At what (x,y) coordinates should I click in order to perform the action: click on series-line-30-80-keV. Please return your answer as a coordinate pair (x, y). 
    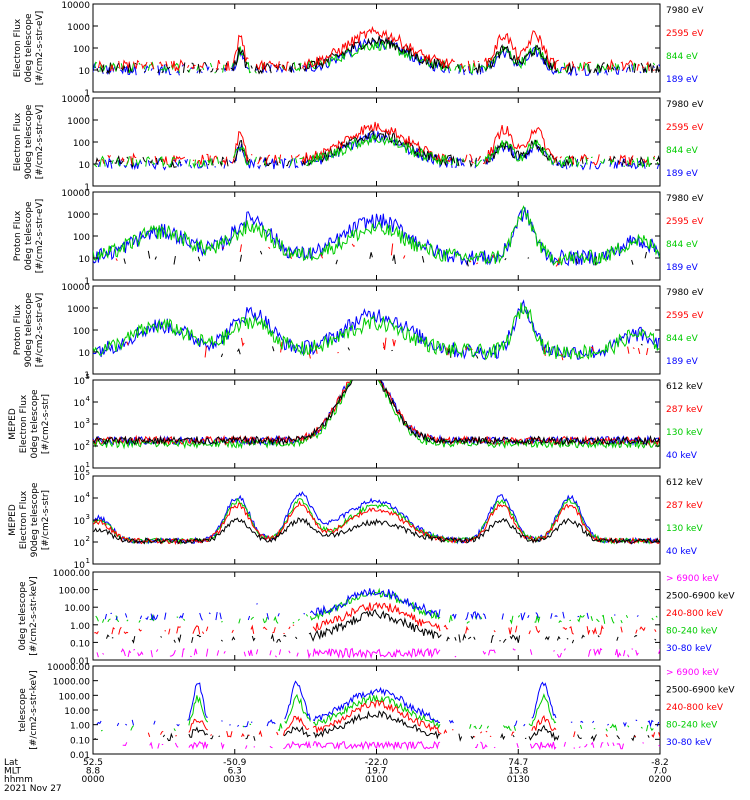
    Looking at the image, I should click on (378, 704).